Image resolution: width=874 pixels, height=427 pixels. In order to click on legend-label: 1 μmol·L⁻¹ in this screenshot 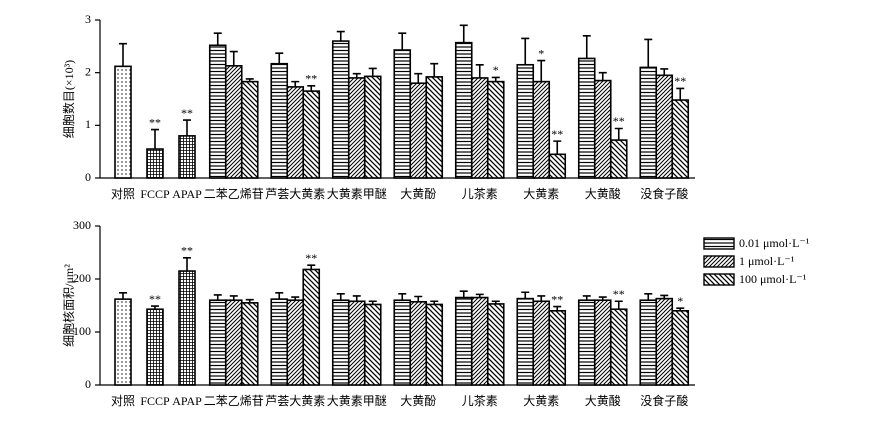, I will do `click(767, 261)`.